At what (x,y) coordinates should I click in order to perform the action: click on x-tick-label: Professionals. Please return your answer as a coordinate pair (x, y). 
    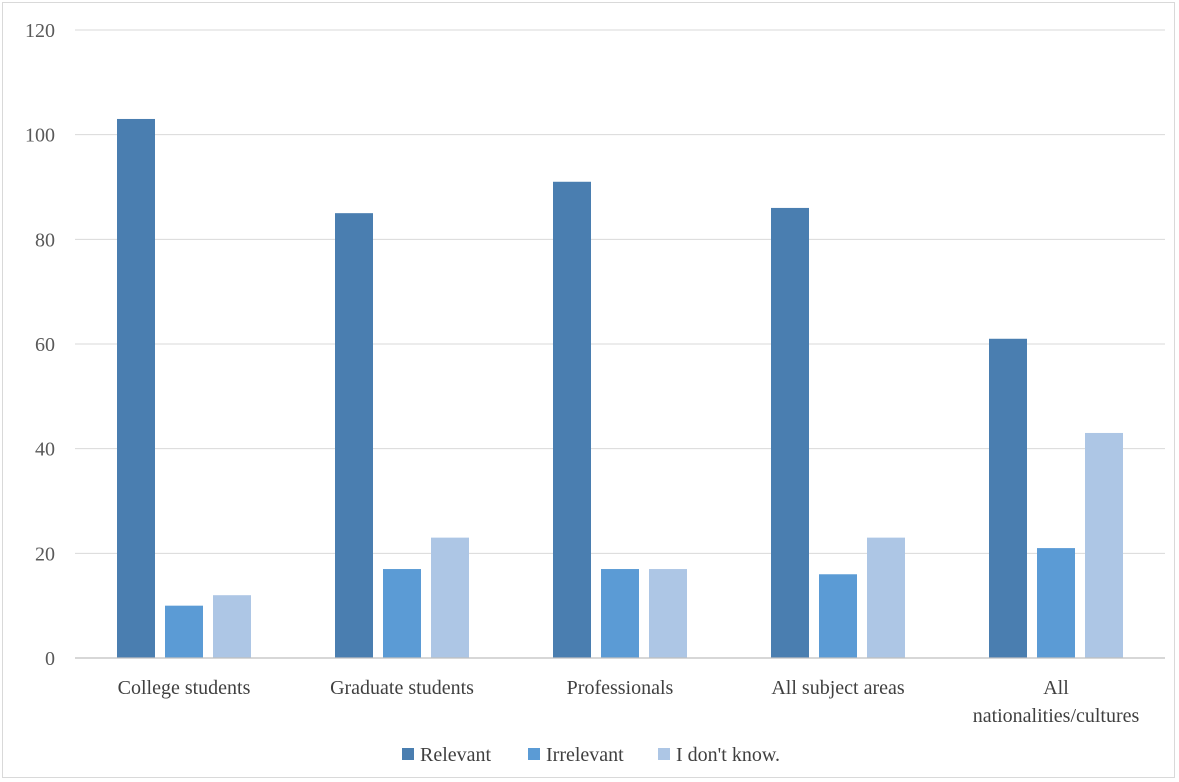
    Looking at the image, I should click on (620, 688).